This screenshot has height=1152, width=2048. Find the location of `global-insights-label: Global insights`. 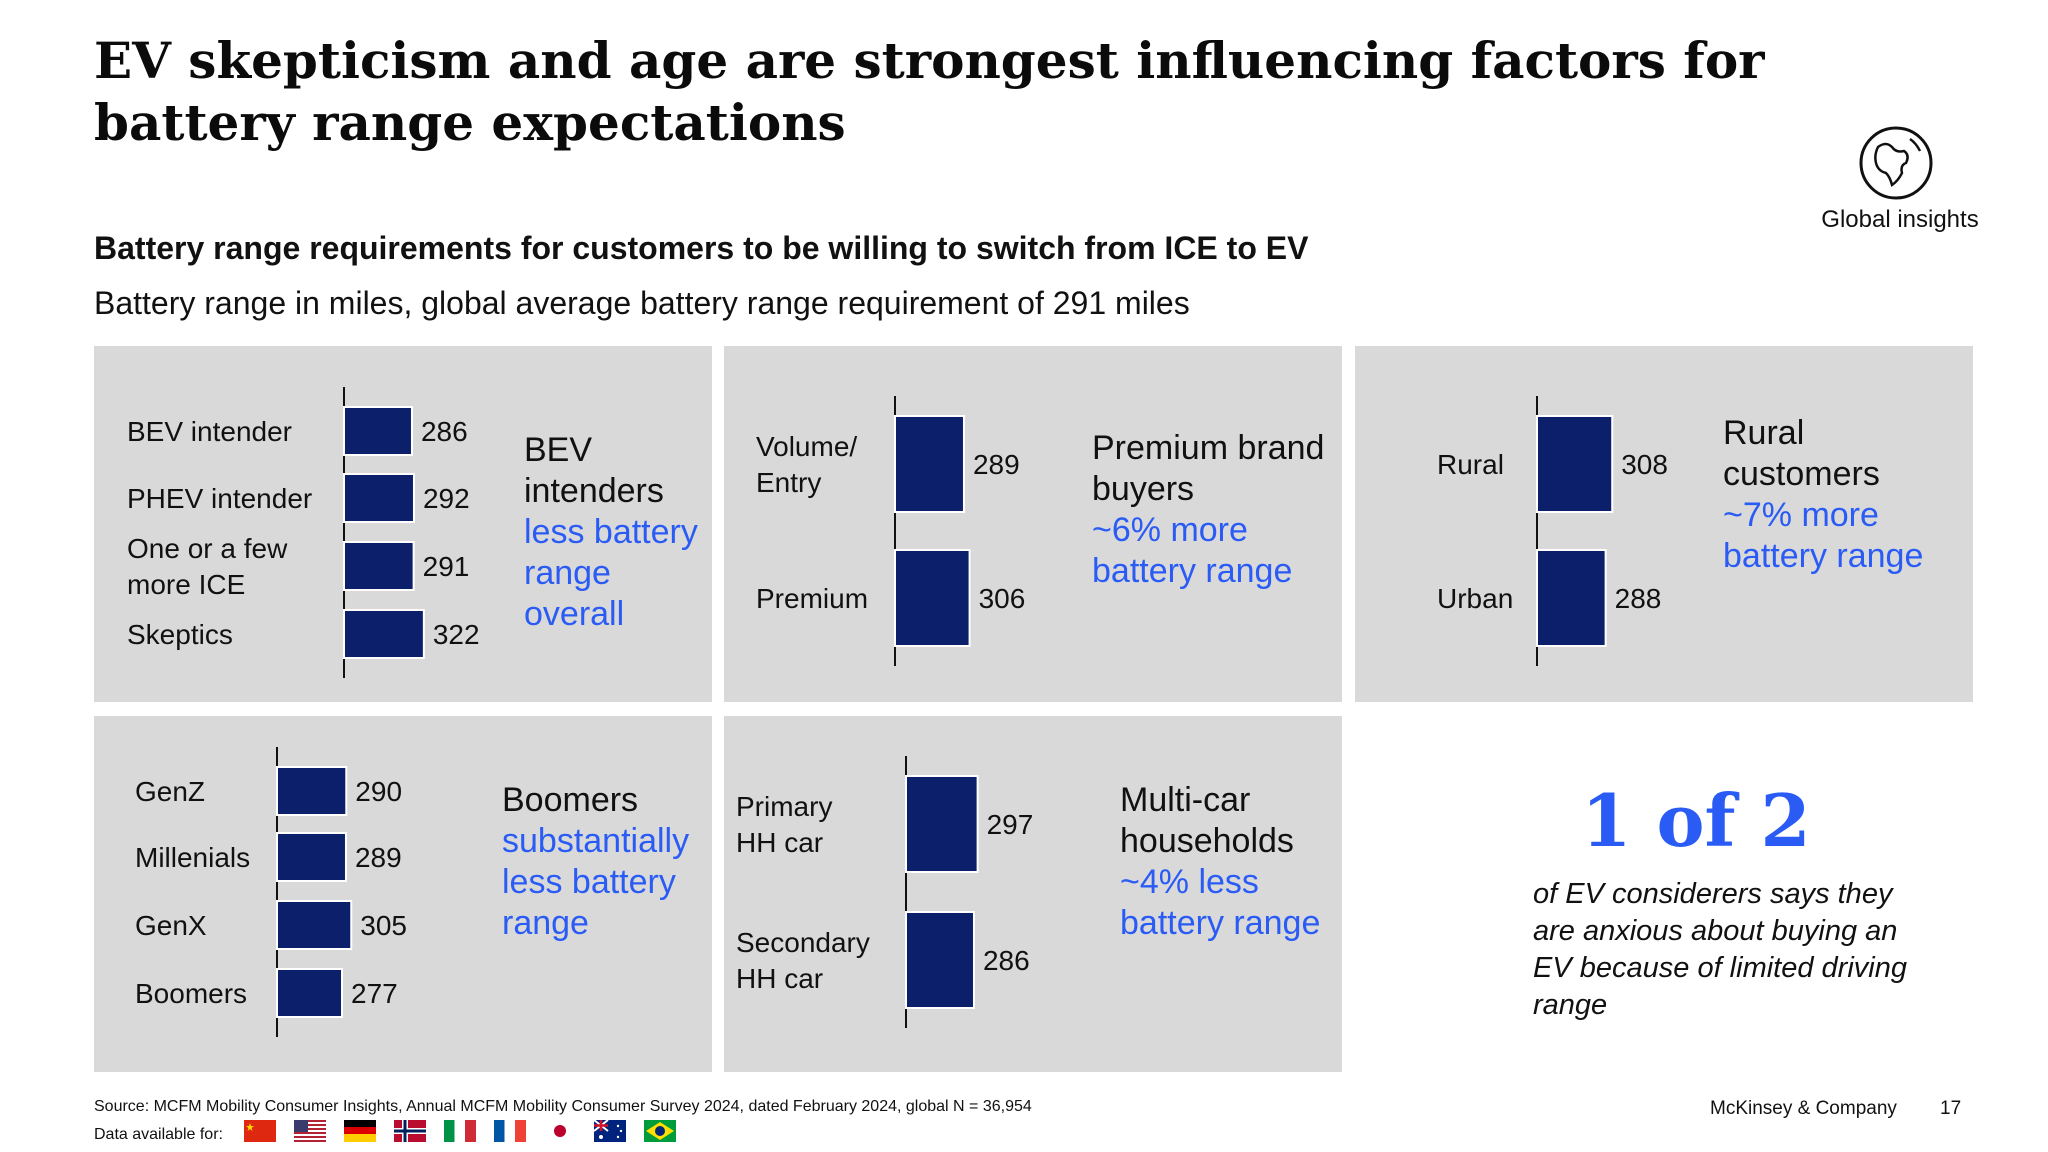

global-insights-label: Global insights is located at coordinates (1900, 219).